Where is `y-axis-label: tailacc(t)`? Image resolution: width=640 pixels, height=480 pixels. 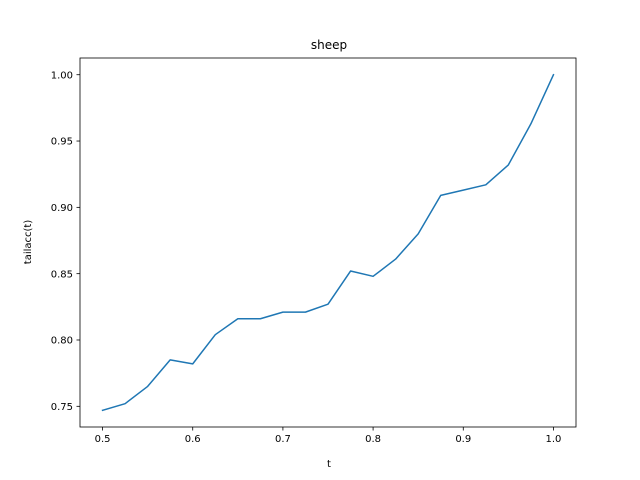 y-axis-label: tailacc(t) is located at coordinates (28, 242).